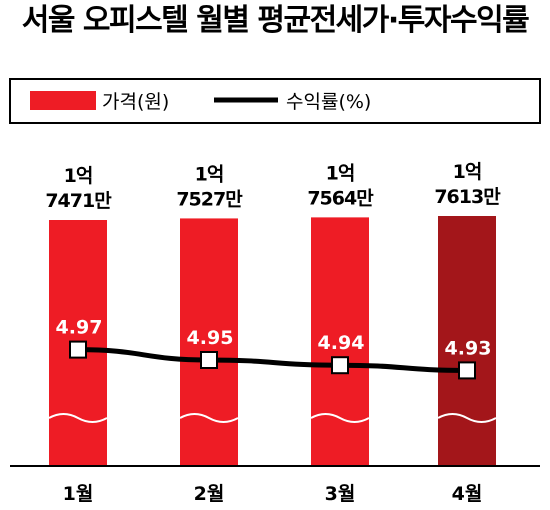 Image resolution: width=550 pixels, height=510 pixels. I want to click on chart-title: 서울 오피스텔 월별 평균전세가·투자수익률, so click(275, 20).